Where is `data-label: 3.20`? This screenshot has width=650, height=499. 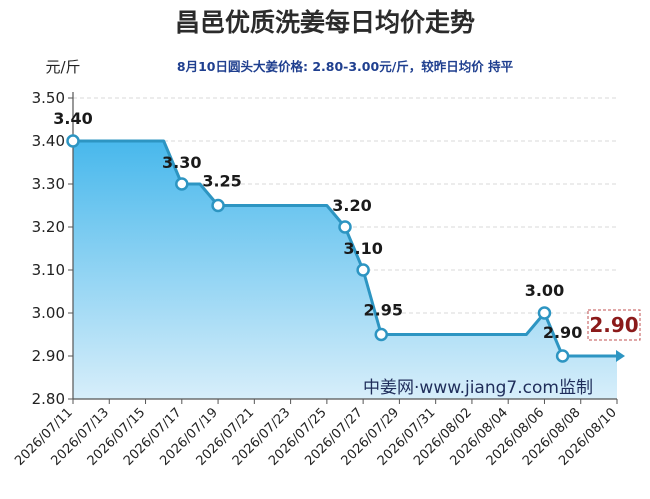
data-label: 3.20 is located at coordinates (351, 205).